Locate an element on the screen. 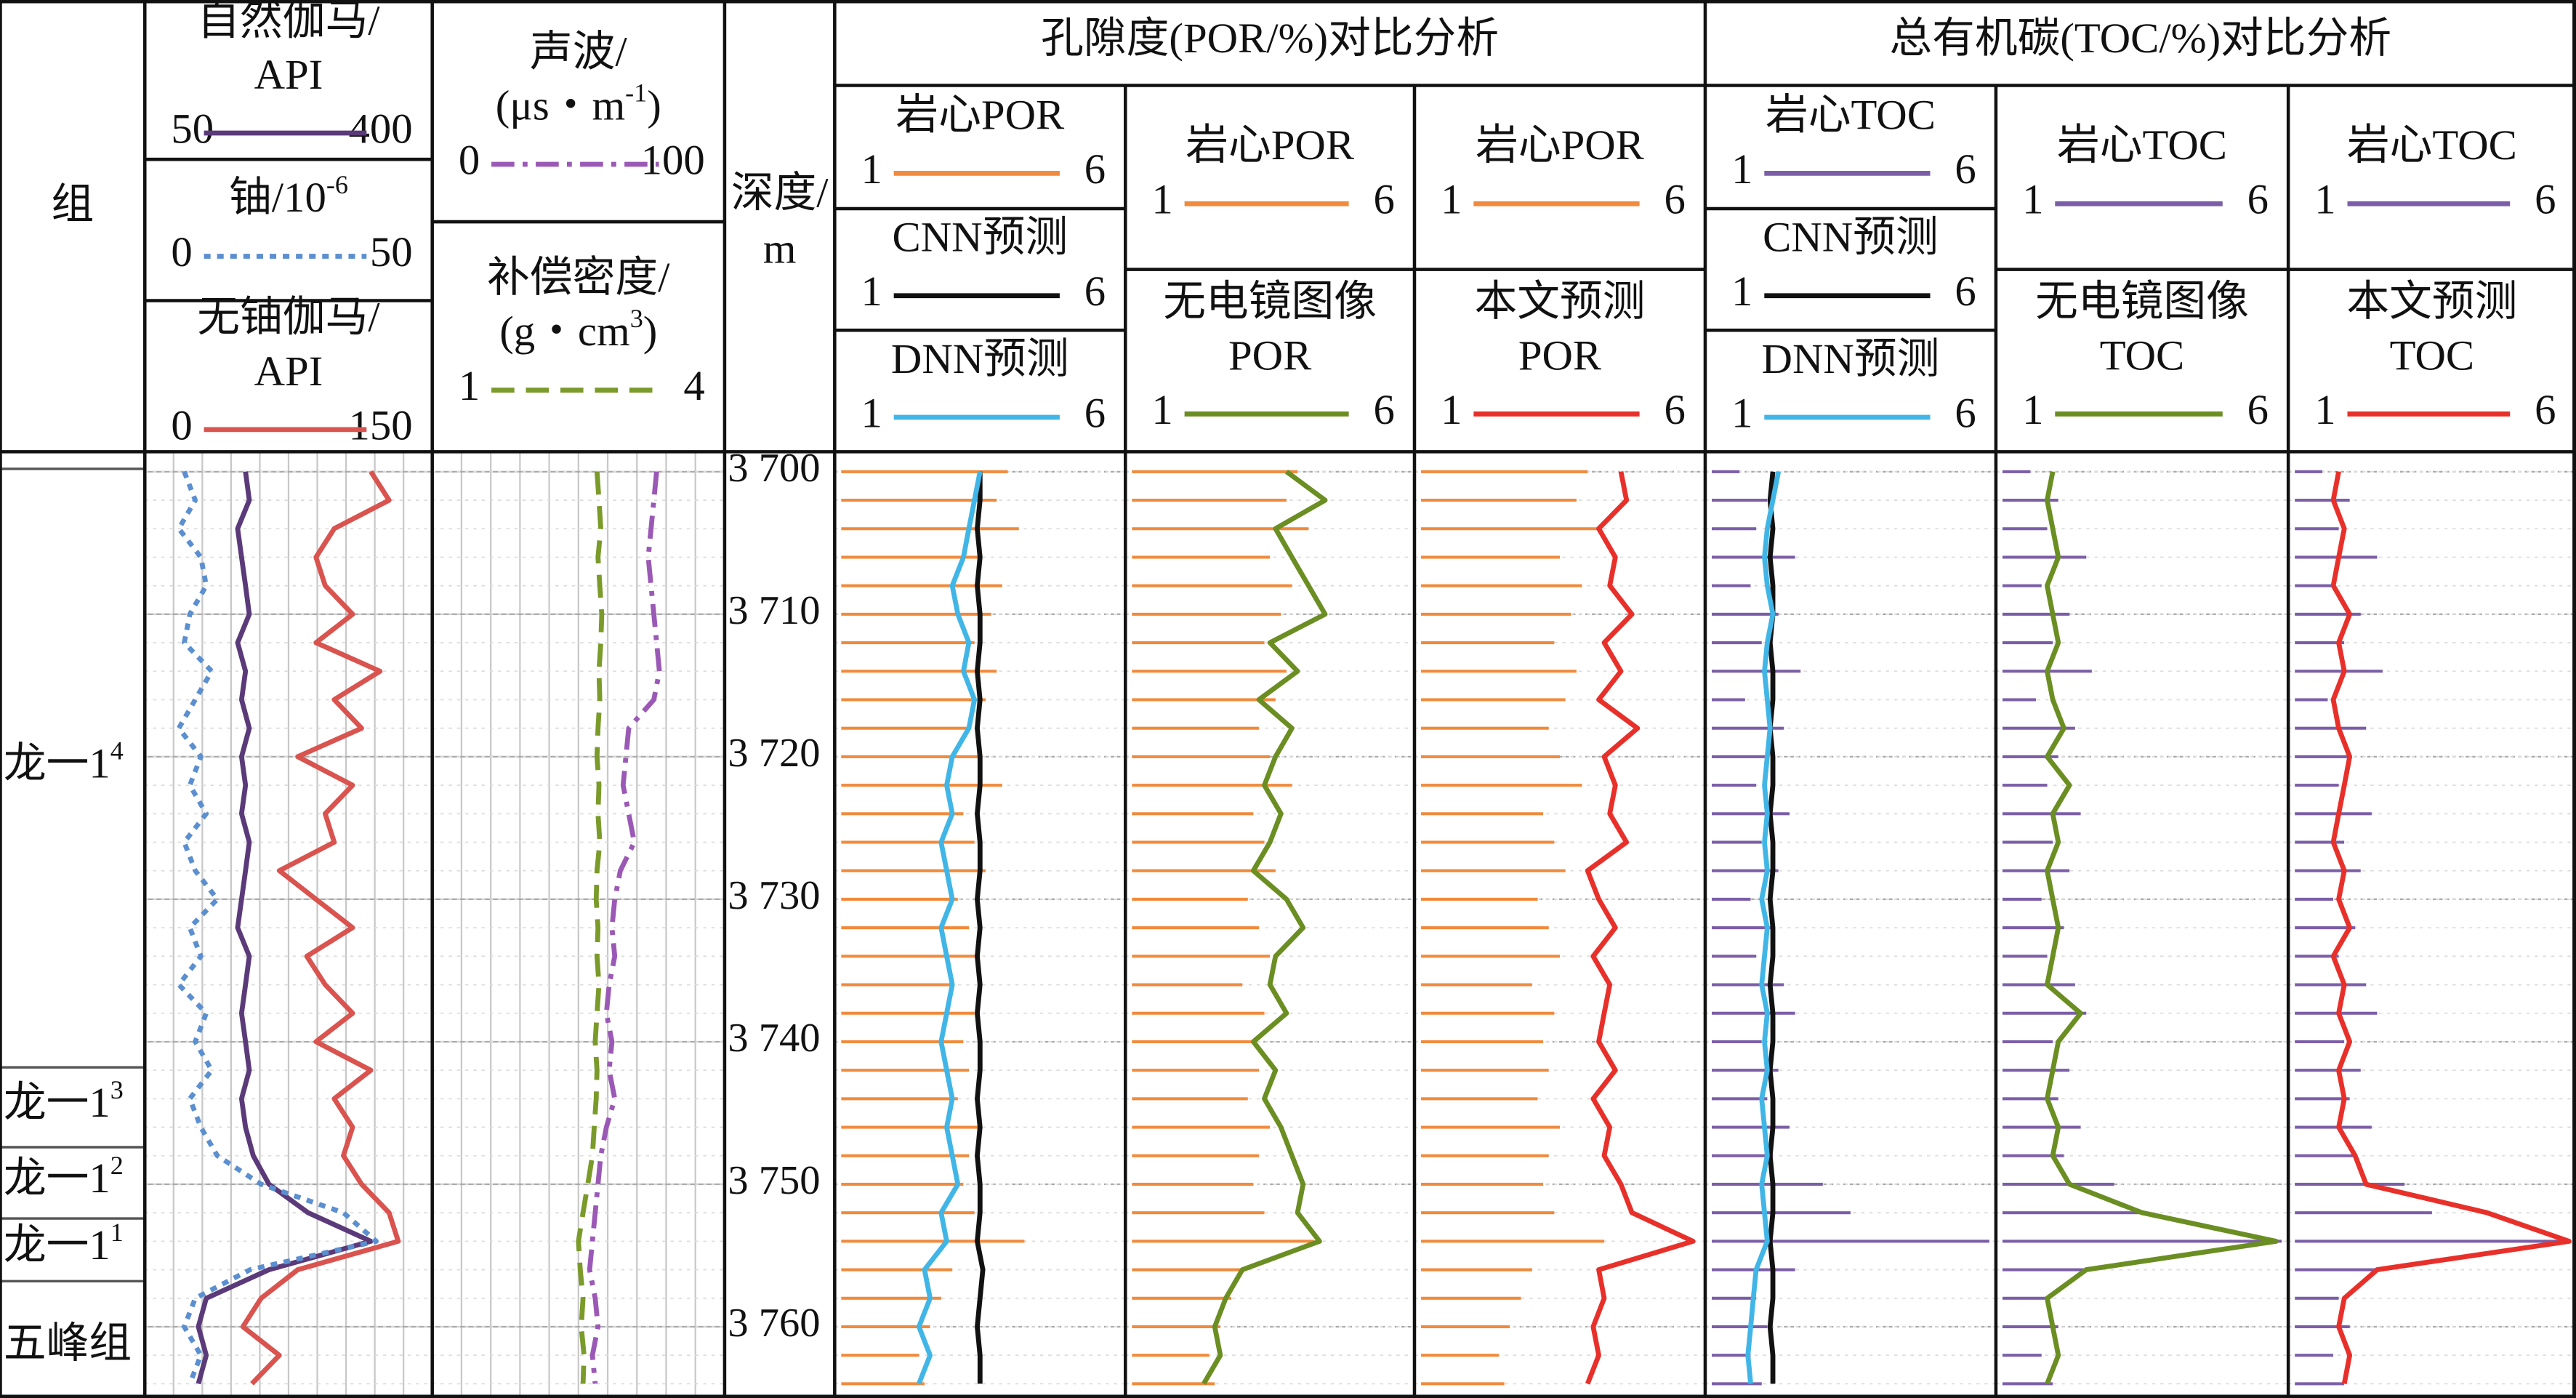 This screenshot has width=2576, height=1398. label: 声波/ is located at coordinates (578, 51).